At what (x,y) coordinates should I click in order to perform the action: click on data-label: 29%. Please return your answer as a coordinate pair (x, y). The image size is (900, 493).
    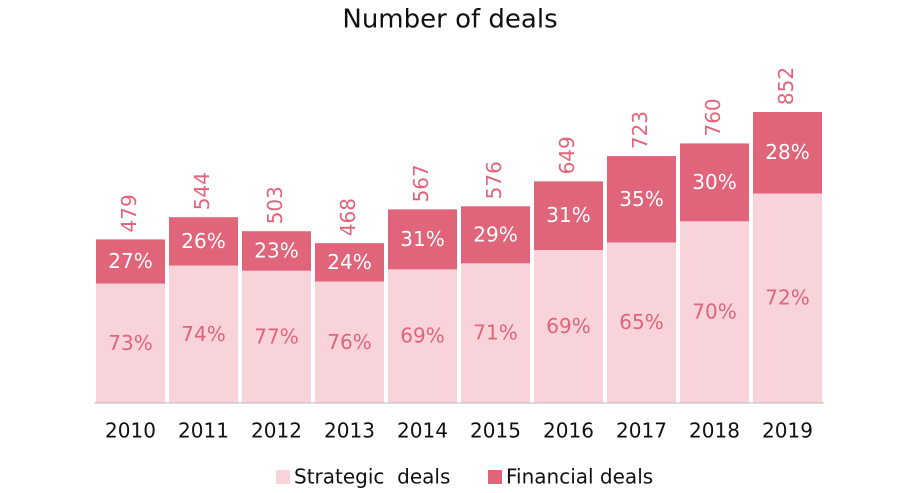
    Looking at the image, I should click on (495, 234).